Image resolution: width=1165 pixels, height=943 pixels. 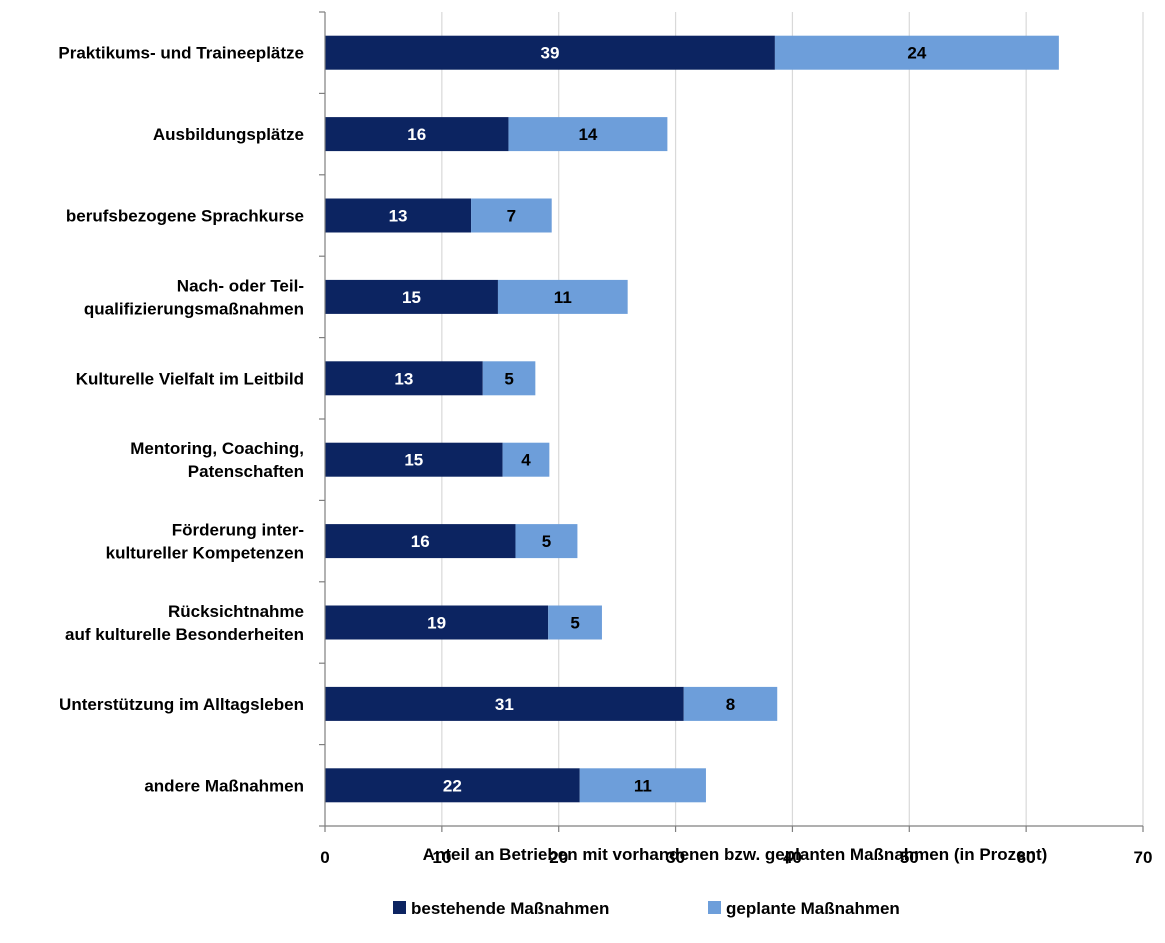 I want to click on x-tick-label: 40, so click(x=792, y=857).